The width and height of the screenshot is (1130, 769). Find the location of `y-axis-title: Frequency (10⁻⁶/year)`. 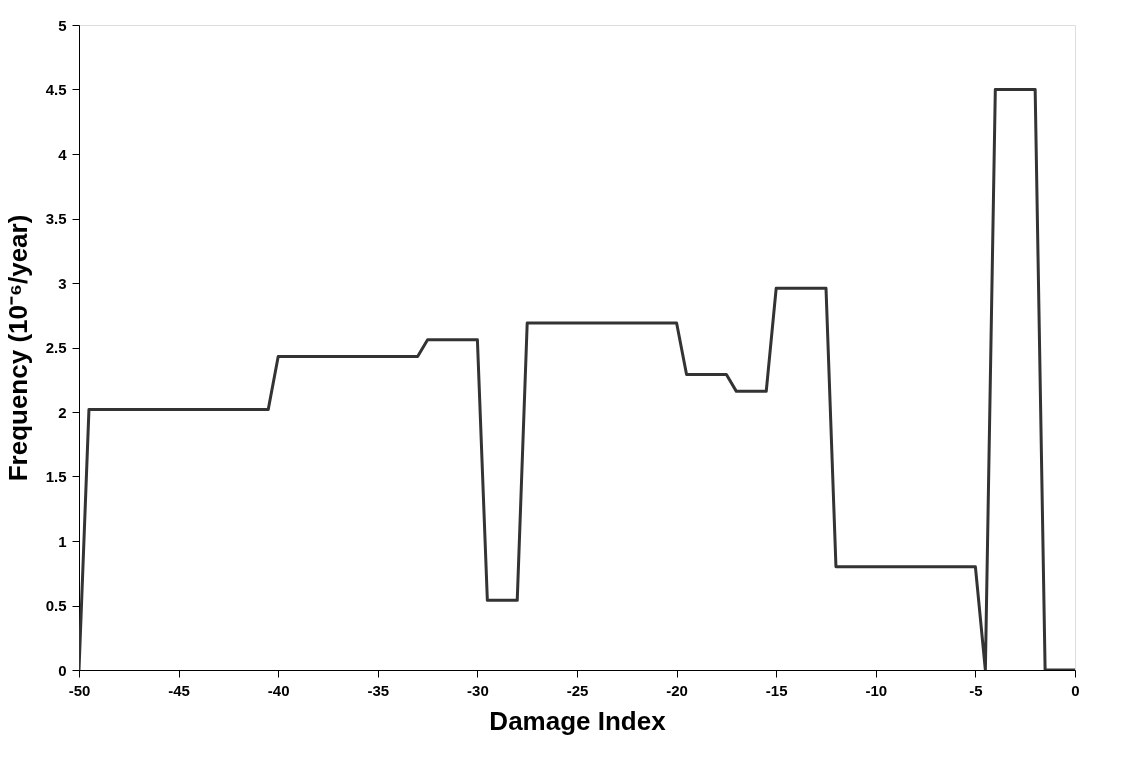

y-axis-title: Frequency (10⁻⁶/year) is located at coordinates (17, 348).